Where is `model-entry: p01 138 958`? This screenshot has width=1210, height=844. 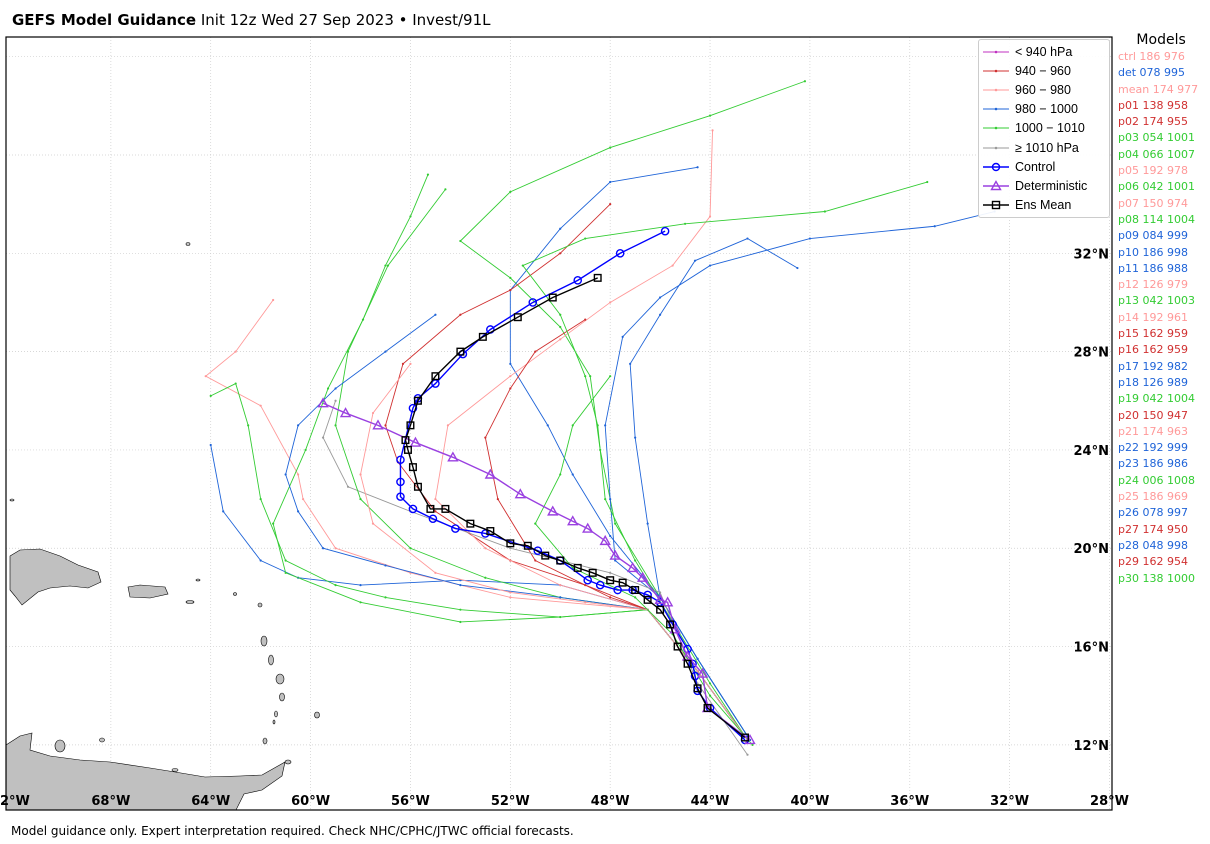 model-entry: p01 138 958 is located at coordinates (1153, 105).